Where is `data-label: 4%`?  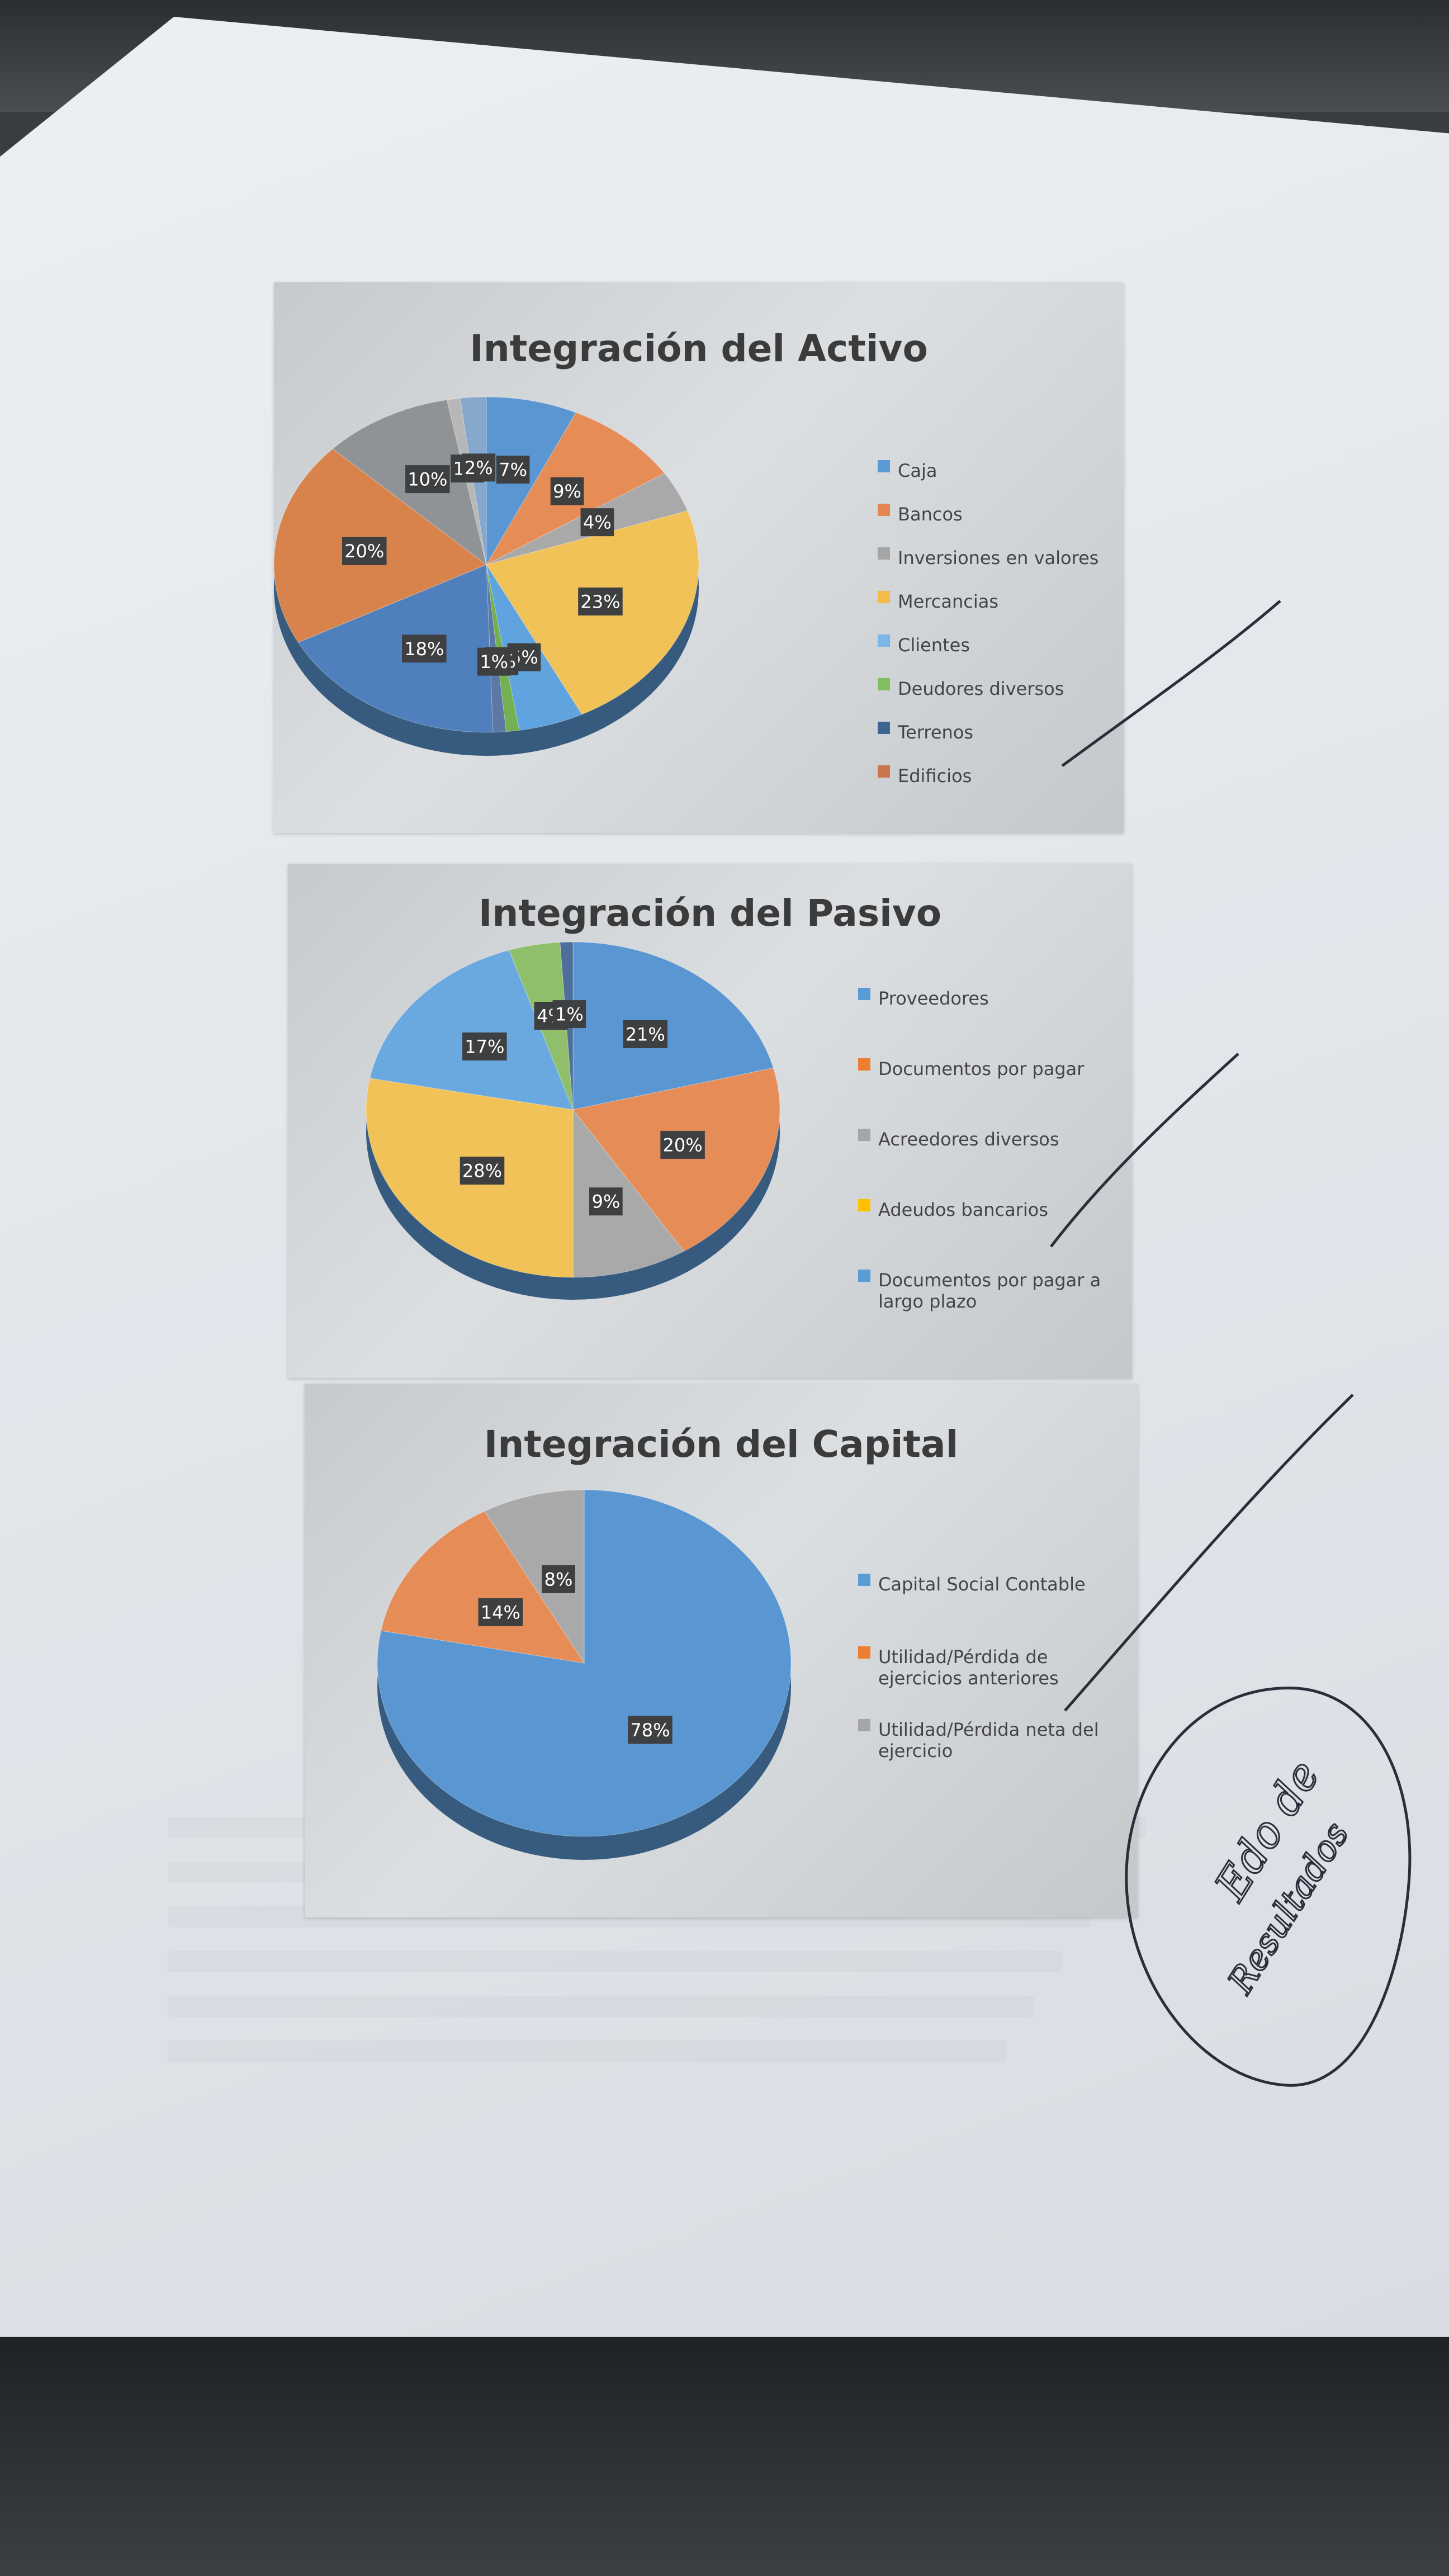 data-label: 4% is located at coordinates (597, 522).